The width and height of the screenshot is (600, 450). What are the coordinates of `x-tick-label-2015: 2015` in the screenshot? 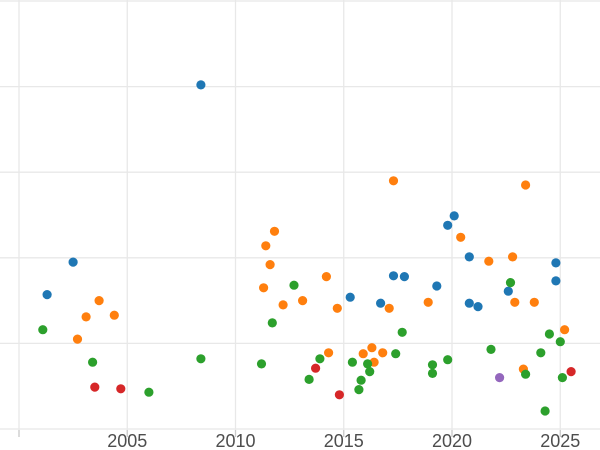 It's located at (344, 440).